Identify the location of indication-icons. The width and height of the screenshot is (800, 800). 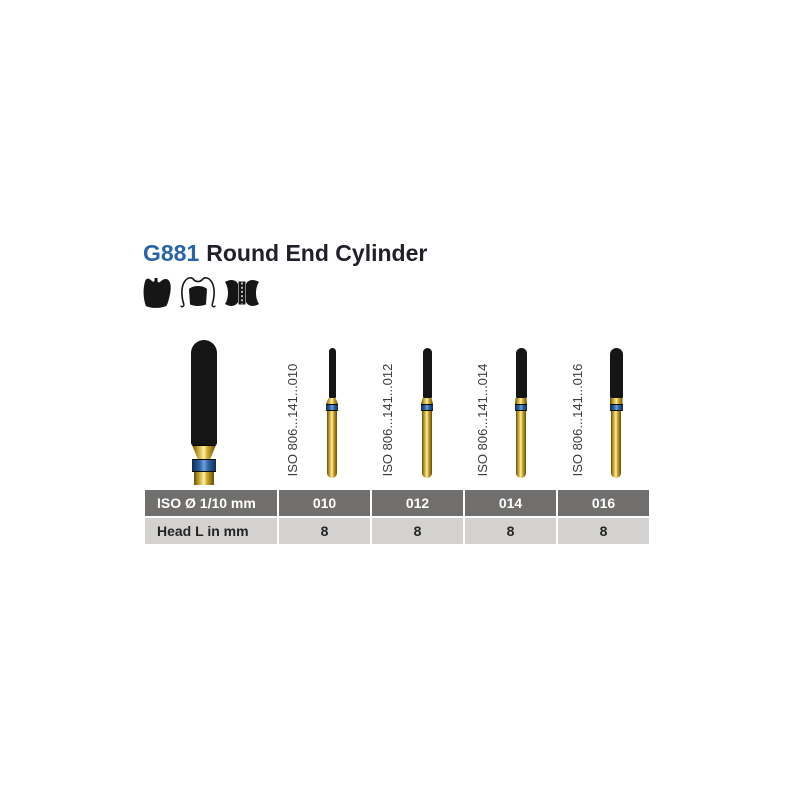
(201, 292).